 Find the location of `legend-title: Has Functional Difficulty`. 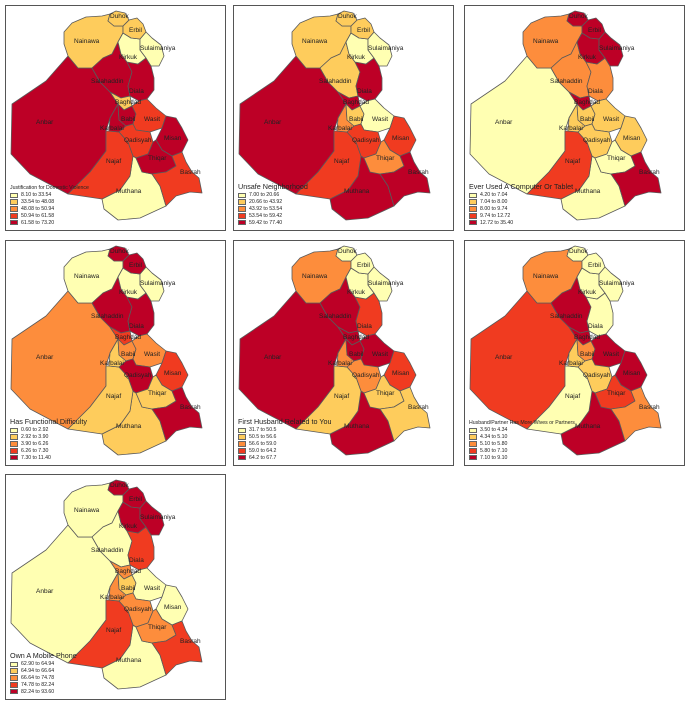

legend-title: Has Functional Difficulty is located at coordinates (48, 422).